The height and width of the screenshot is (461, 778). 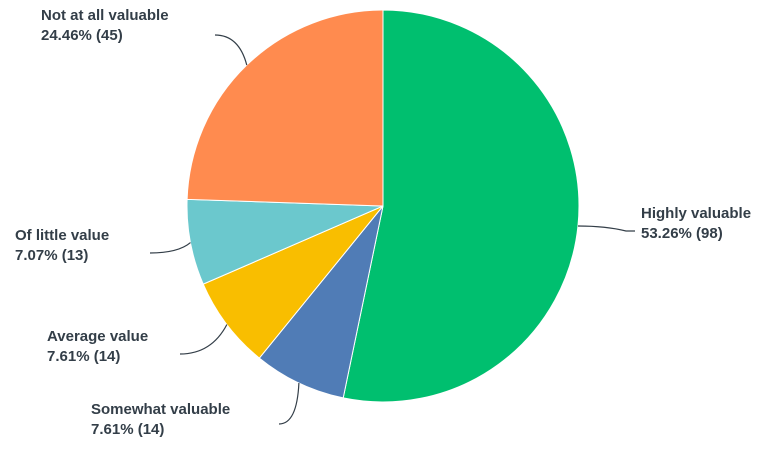 What do you see at coordinates (289, 403) in the screenshot?
I see `leader-line-somewhat-valuable` at bounding box center [289, 403].